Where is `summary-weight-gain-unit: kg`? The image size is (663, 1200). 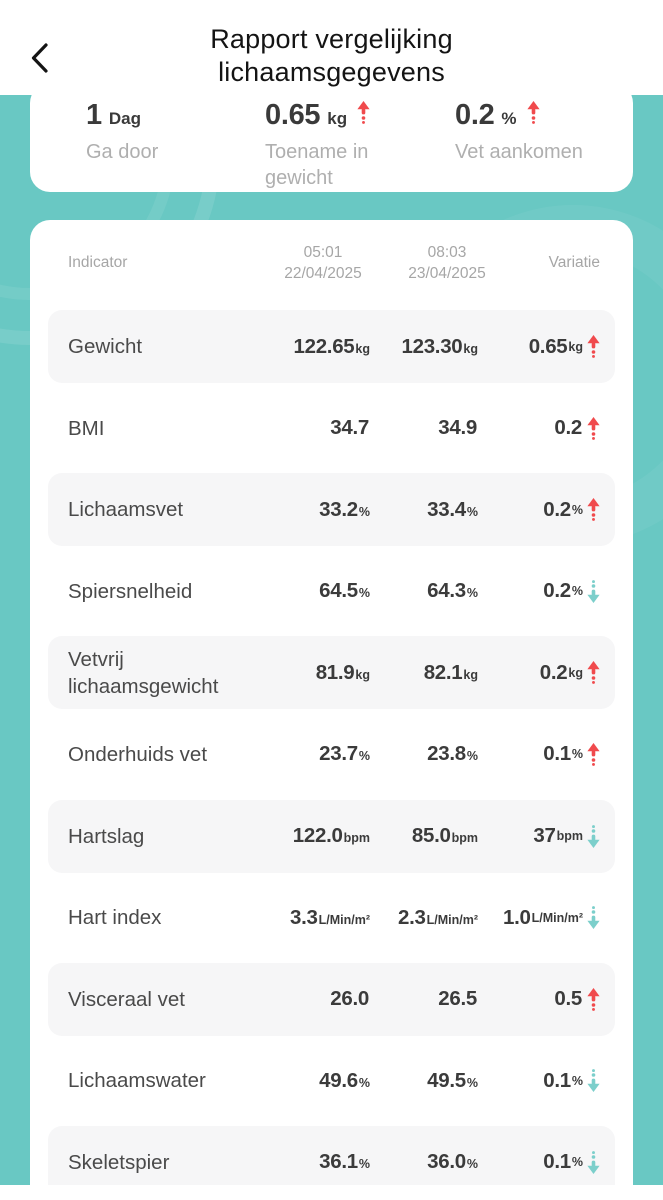
summary-weight-gain-unit: kg is located at coordinates (337, 118).